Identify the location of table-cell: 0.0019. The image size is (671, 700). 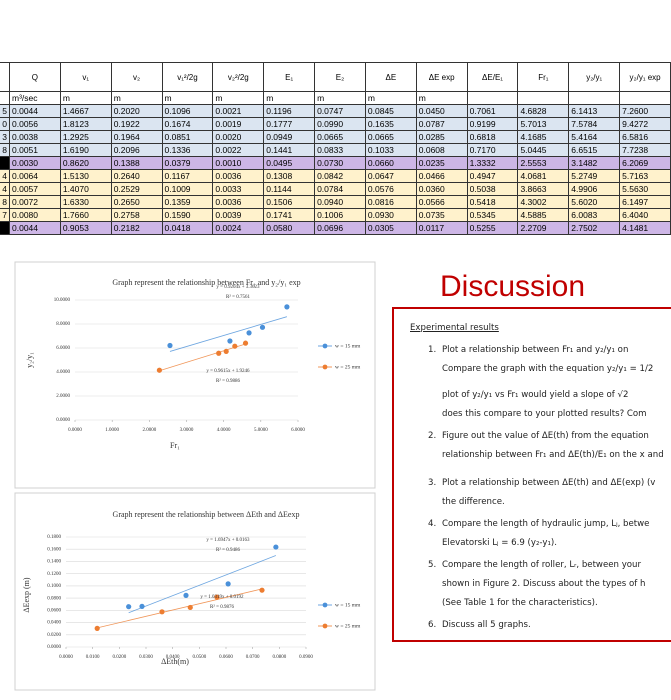
(238, 124).